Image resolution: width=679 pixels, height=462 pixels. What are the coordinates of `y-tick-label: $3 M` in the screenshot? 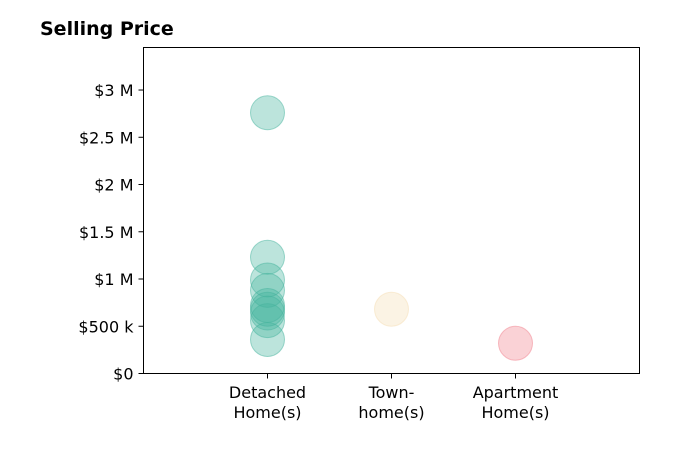 It's located at (113, 90).